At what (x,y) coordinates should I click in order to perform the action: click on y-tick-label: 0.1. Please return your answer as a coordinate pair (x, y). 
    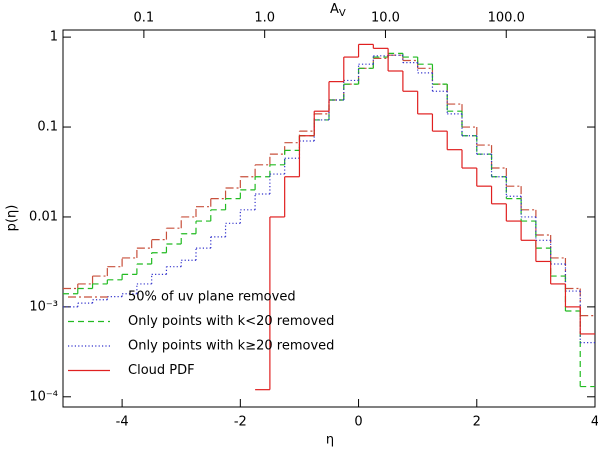
    Looking at the image, I should click on (47, 127).